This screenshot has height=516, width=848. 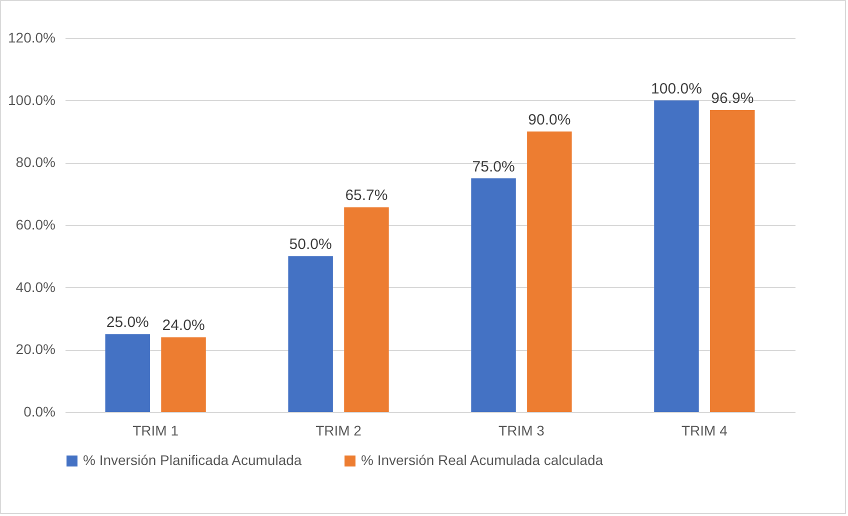 What do you see at coordinates (521, 430) in the screenshot?
I see `x-tick-label: TRIM 3` at bounding box center [521, 430].